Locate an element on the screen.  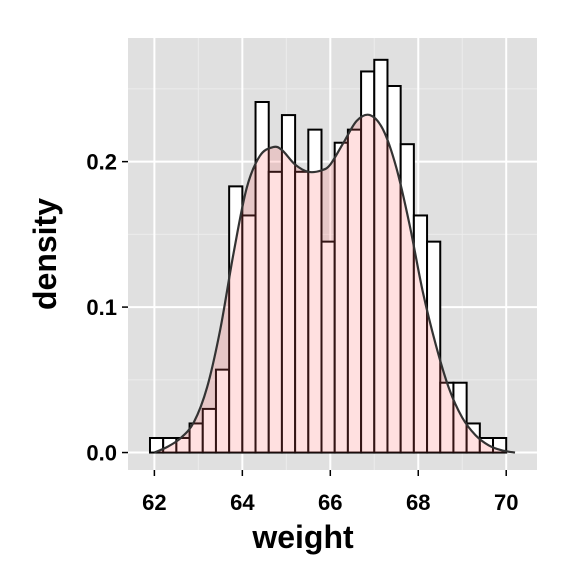
x-axis-ticks: 62 64 66 68 70 is located at coordinates (330, 492).